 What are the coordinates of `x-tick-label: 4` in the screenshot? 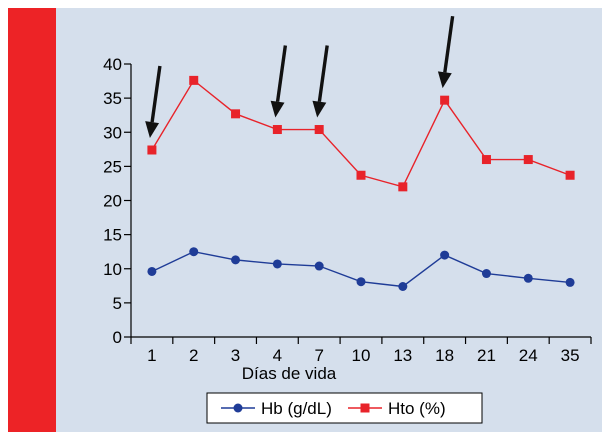 It's located at (277, 355).